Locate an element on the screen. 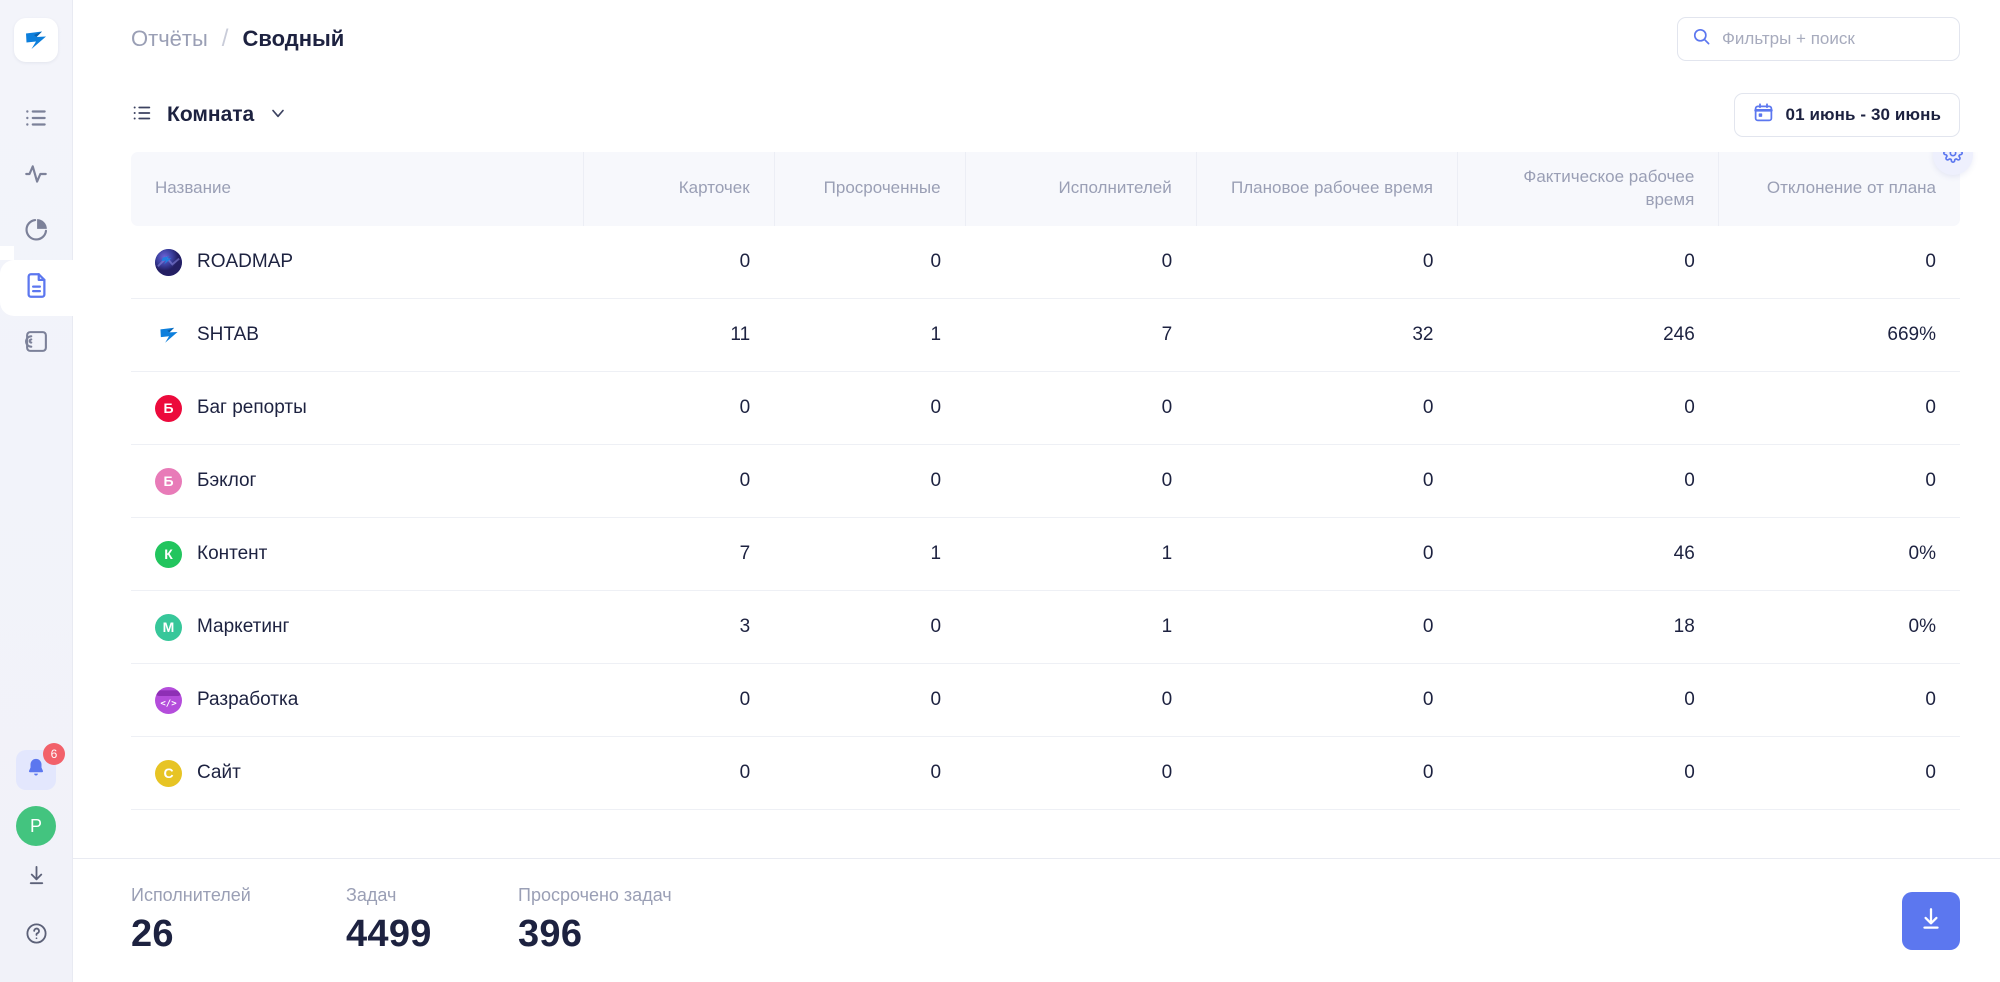 The image size is (2000, 982). cell-deviation: 669% is located at coordinates (1839, 335).